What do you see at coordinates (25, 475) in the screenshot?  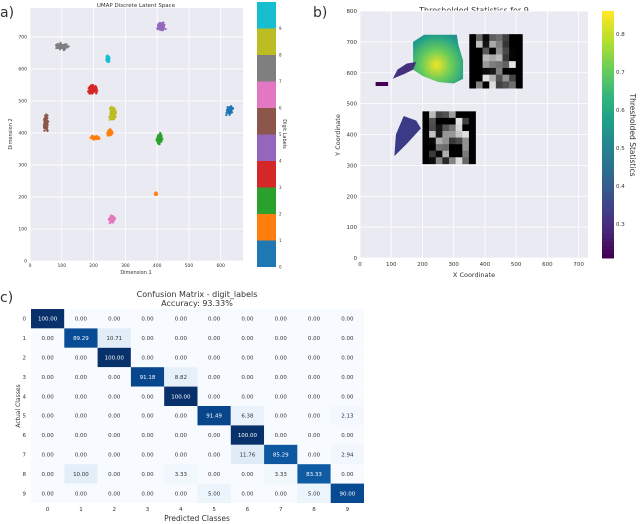 I see `cm-ytick-label: 8` at bounding box center [25, 475].